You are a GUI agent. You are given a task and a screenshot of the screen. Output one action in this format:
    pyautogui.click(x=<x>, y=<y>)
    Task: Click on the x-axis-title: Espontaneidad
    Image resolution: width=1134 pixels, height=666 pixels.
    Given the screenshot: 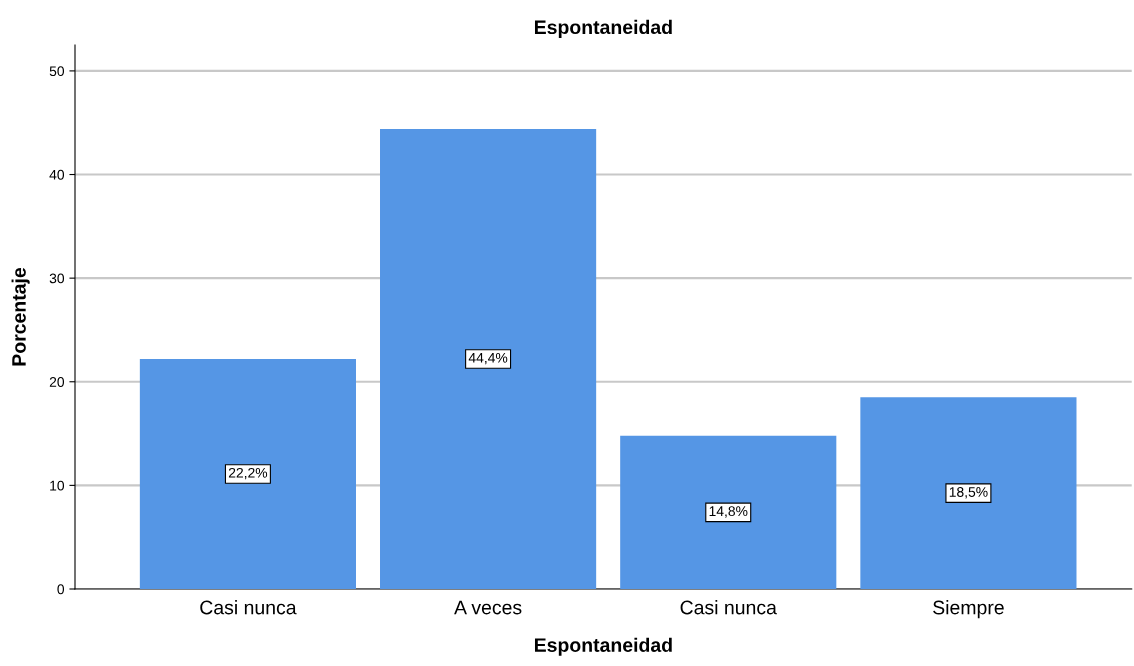 What is the action you would take?
    pyautogui.click(x=603, y=646)
    